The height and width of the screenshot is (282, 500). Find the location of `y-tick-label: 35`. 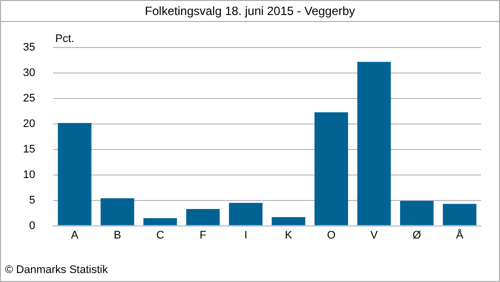

y-tick-label: 35 is located at coordinates (29, 48).